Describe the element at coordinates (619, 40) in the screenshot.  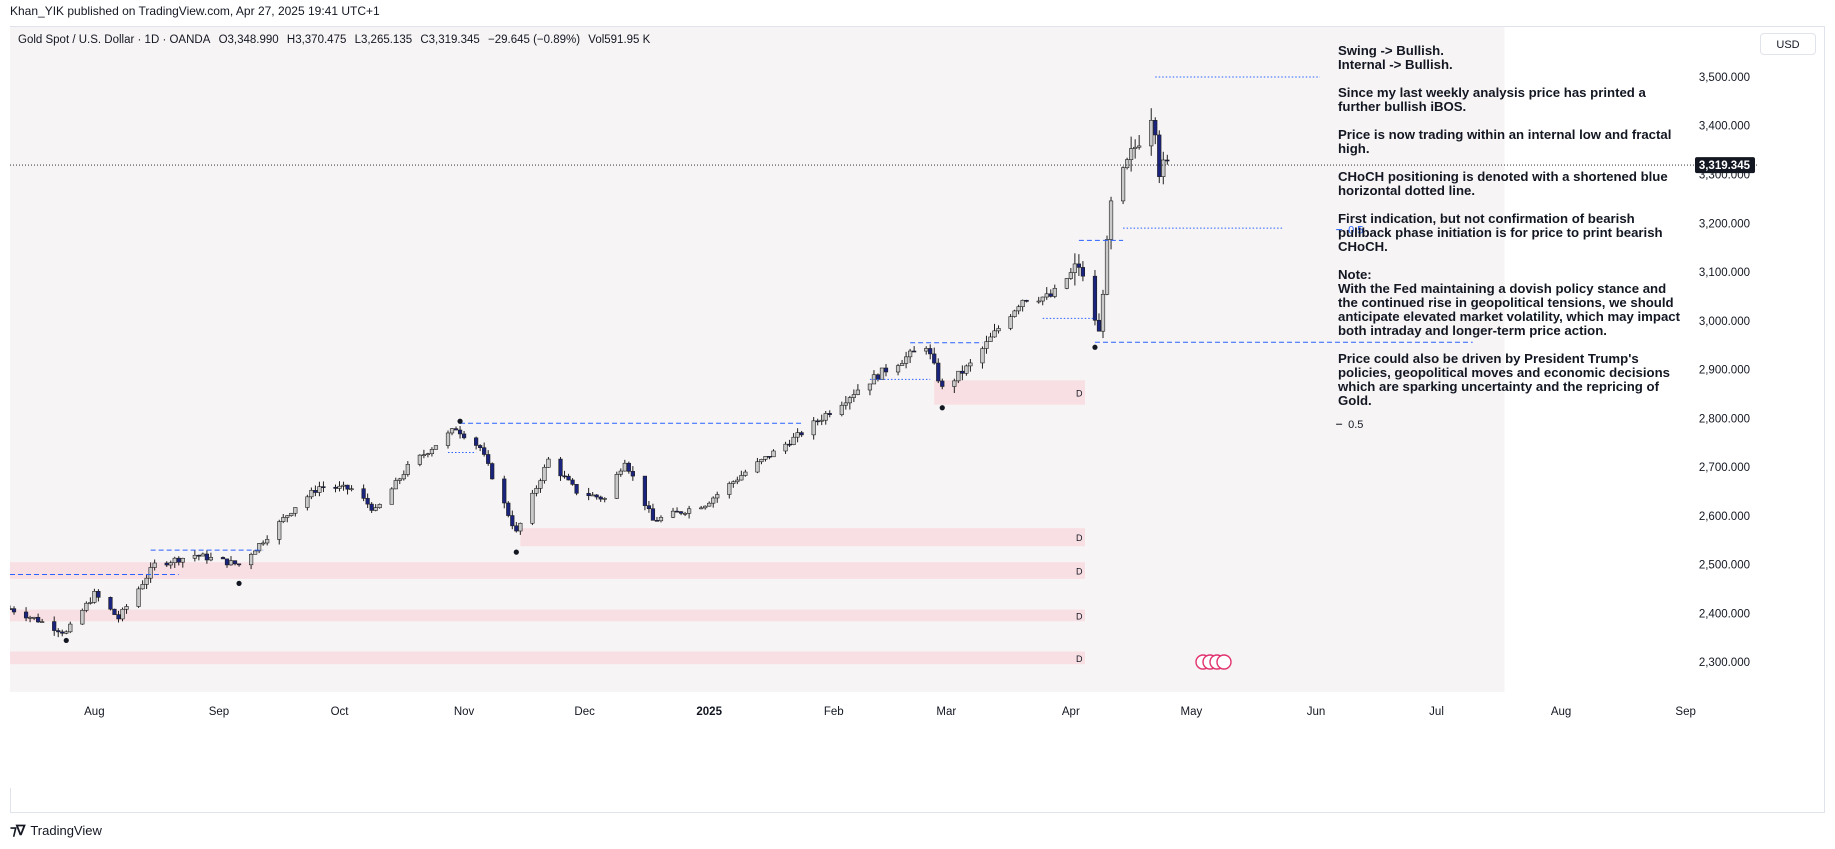
I see `volume-value: Vol591.95 K` at that location.